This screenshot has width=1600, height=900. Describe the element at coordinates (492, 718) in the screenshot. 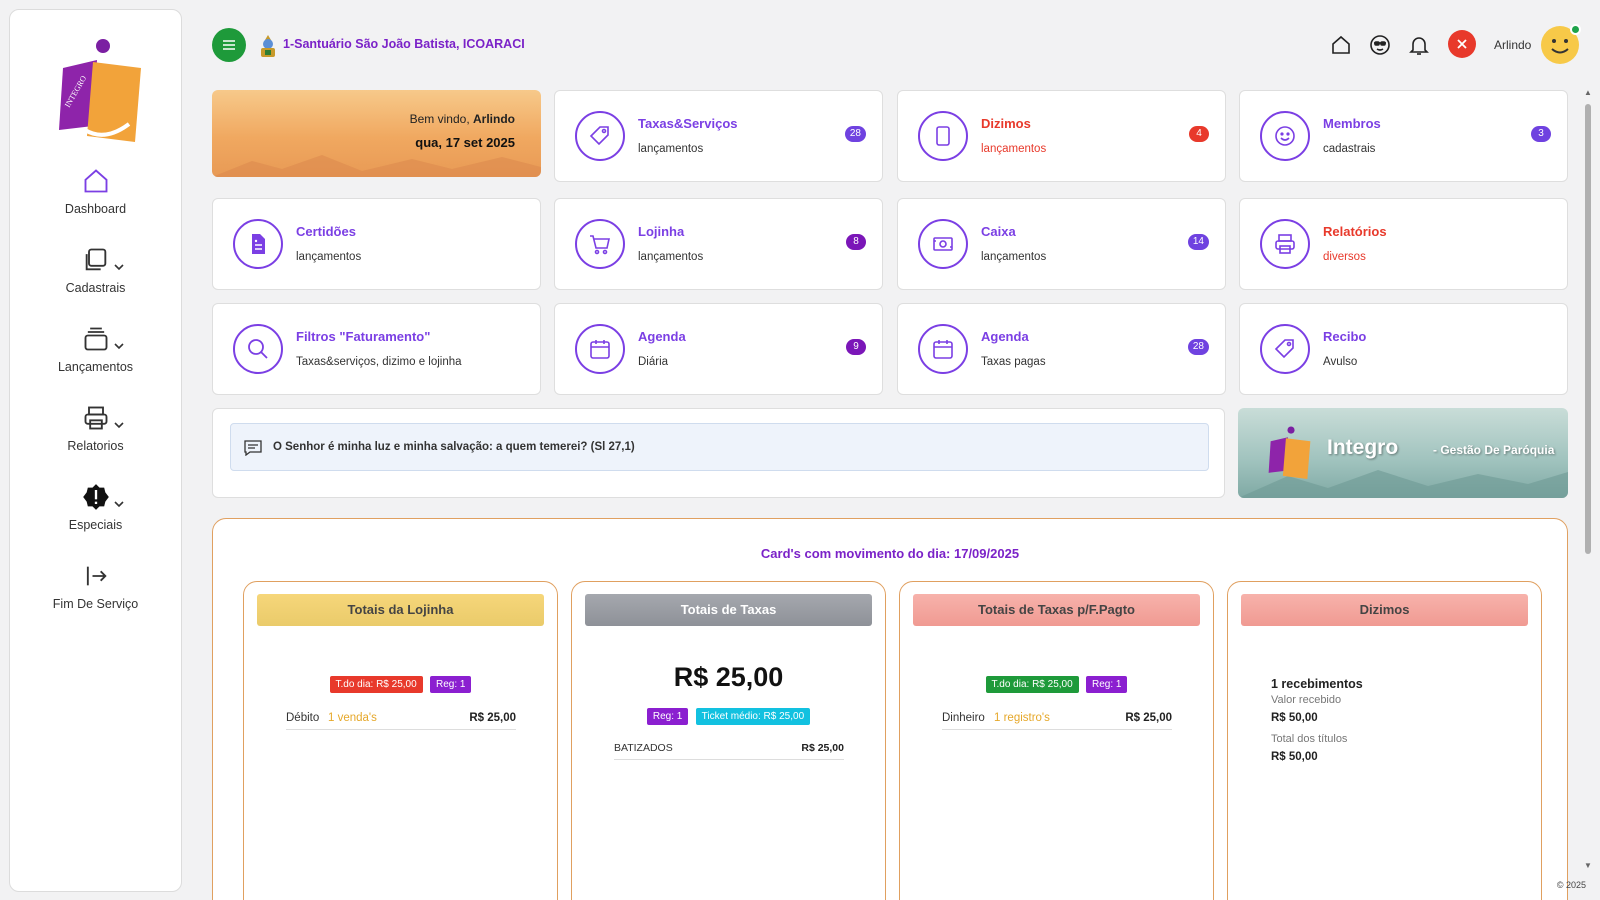

I see `payment-value: R$ 25,00` at that location.